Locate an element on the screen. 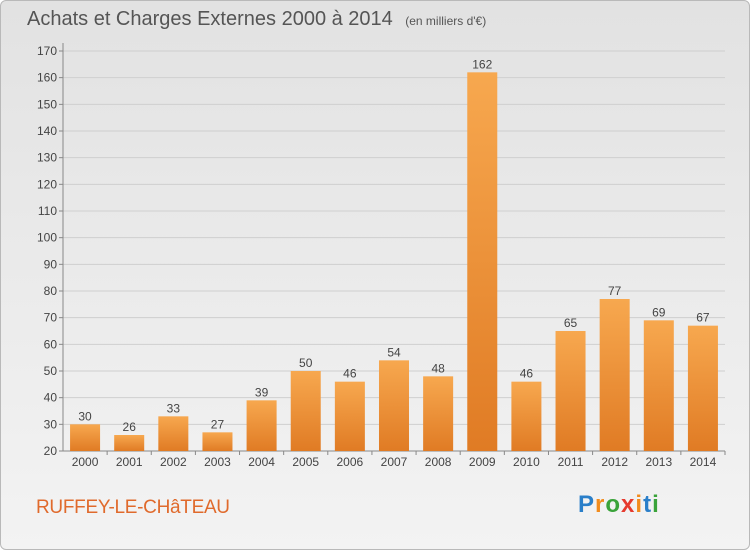 This screenshot has width=750, height=550. x-tick-label: 2002 is located at coordinates (173, 462).